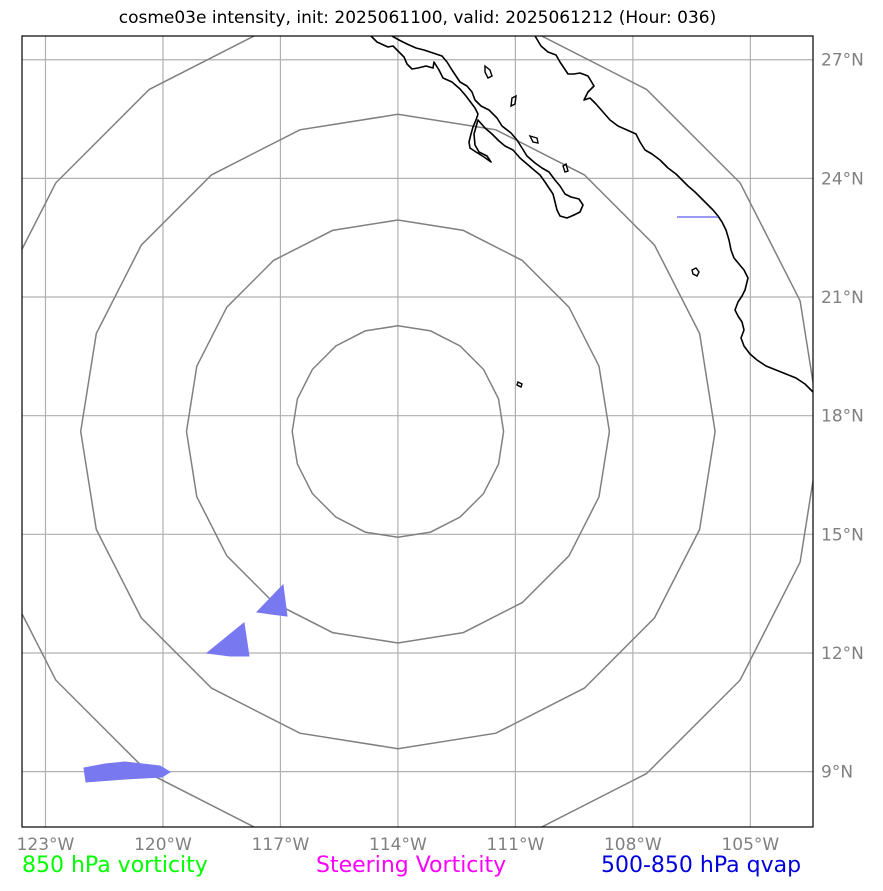 Image resolution: width=883 pixels, height=891 pixels. Describe the element at coordinates (516, 845) in the screenshot. I see `longitude-label: 111°W` at that location.